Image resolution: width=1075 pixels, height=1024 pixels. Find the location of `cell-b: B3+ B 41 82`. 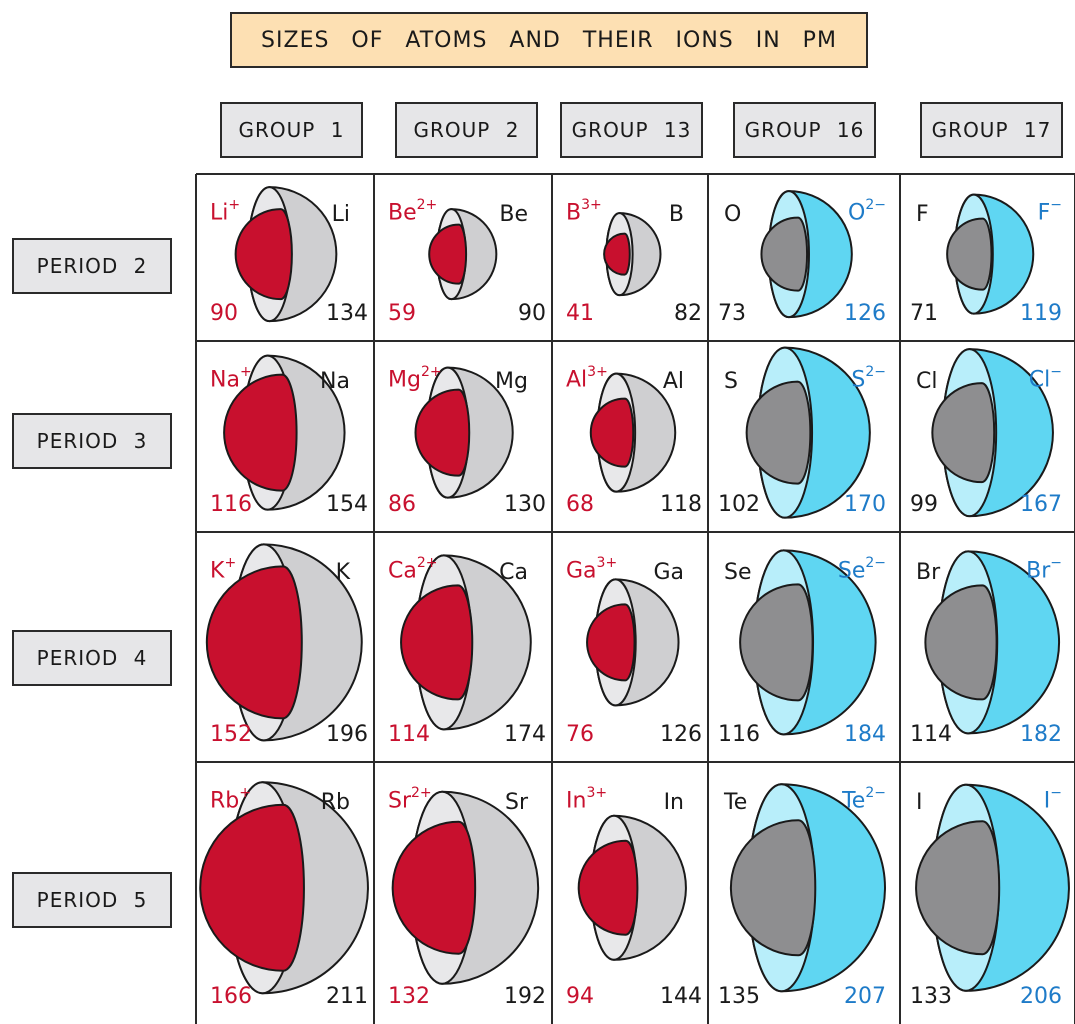

cell-b: B3+ B 41 82 is located at coordinates (630, 257).